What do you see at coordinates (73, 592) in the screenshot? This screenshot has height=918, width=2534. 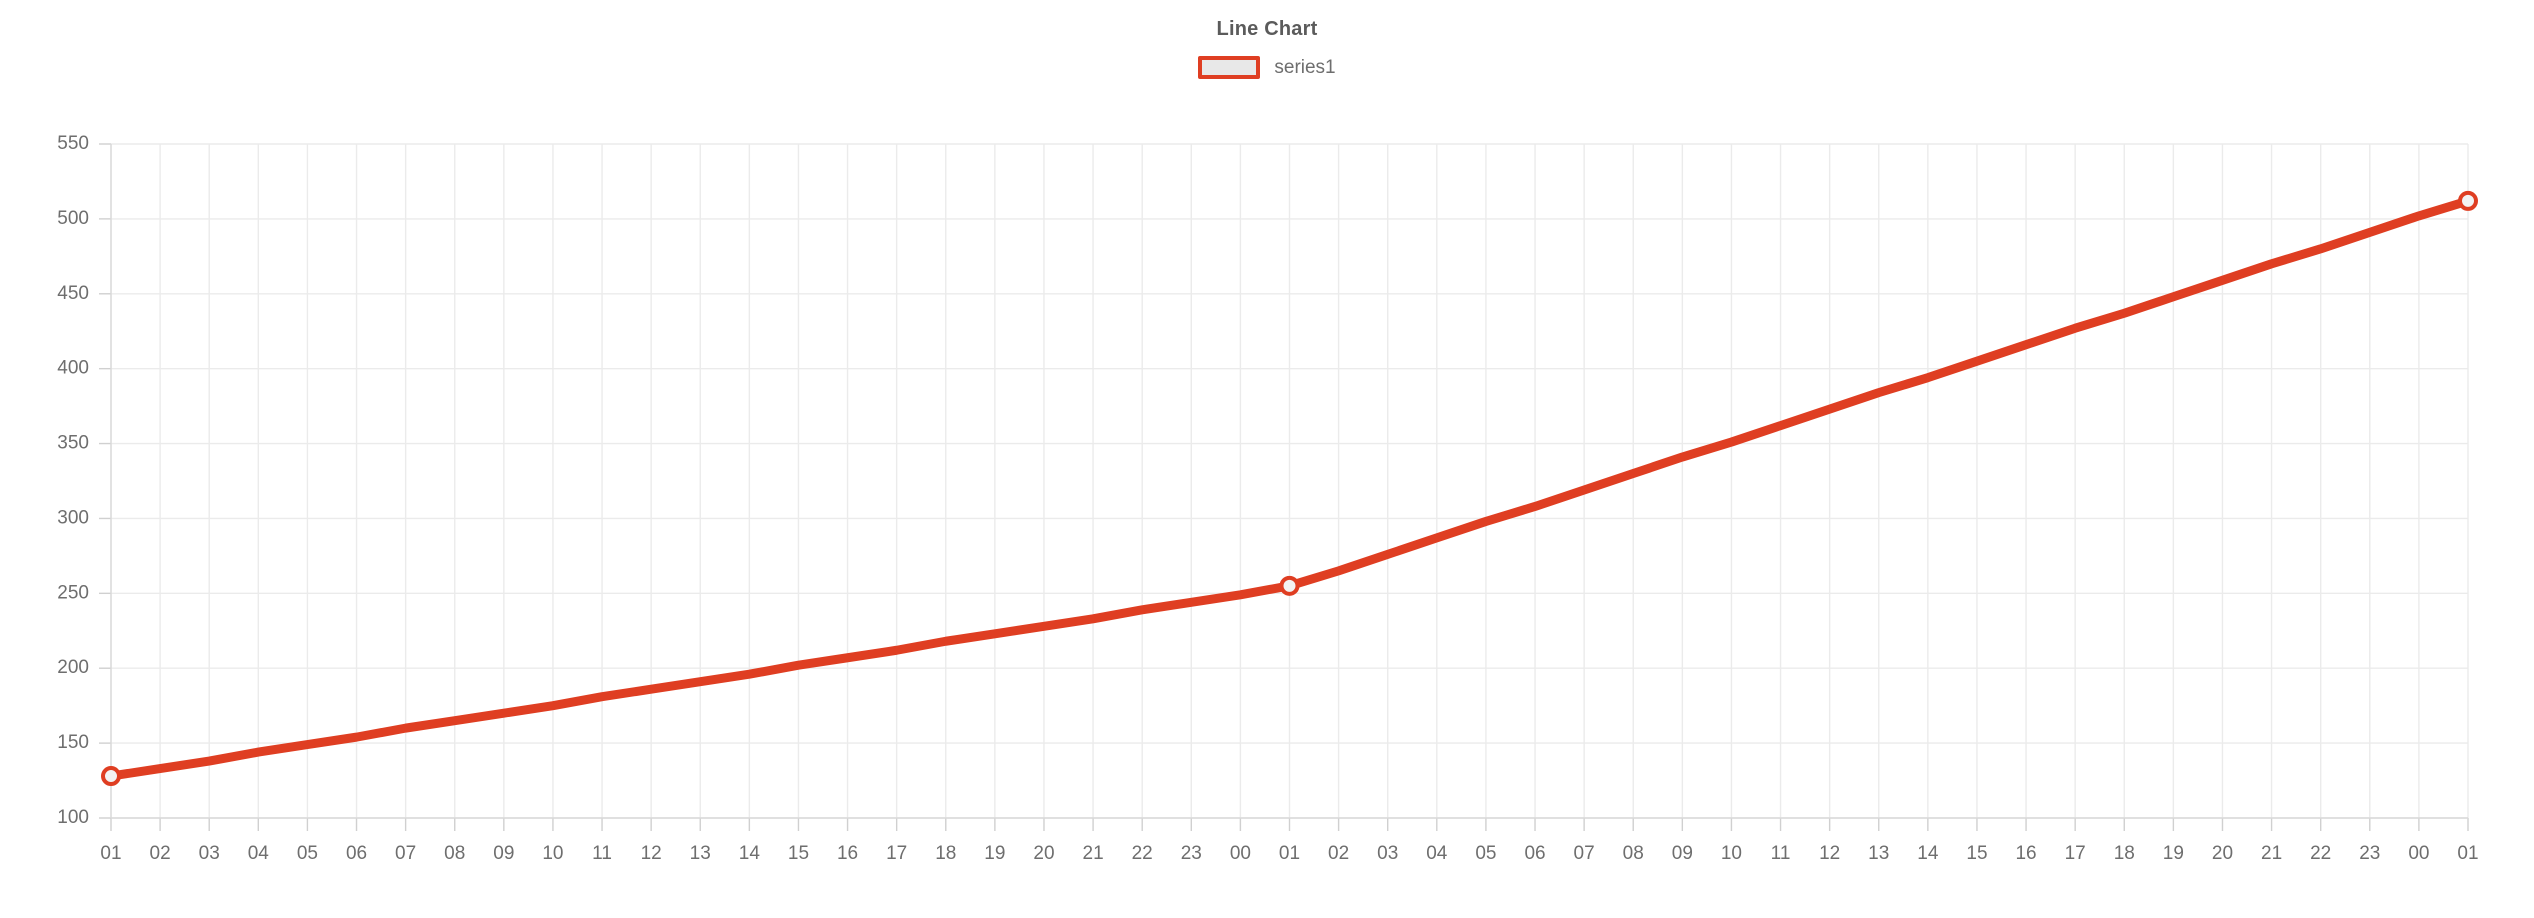 I see `y-tick-label: 250` at bounding box center [73, 592].